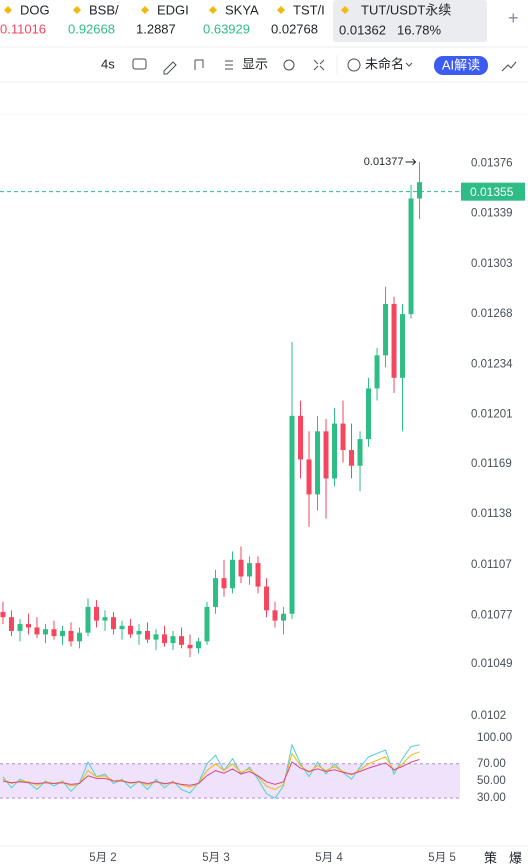 This screenshot has width=528, height=864. I want to click on interval: 4s, so click(108, 63).